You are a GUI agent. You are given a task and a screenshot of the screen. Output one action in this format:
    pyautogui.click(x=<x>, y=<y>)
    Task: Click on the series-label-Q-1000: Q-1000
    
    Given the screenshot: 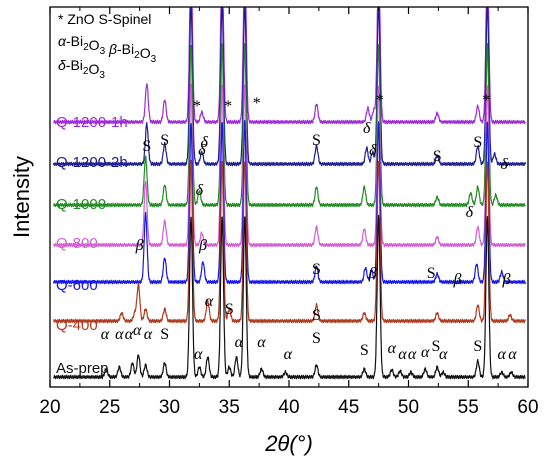 What is the action you would take?
    pyautogui.click(x=81, y=204)
    